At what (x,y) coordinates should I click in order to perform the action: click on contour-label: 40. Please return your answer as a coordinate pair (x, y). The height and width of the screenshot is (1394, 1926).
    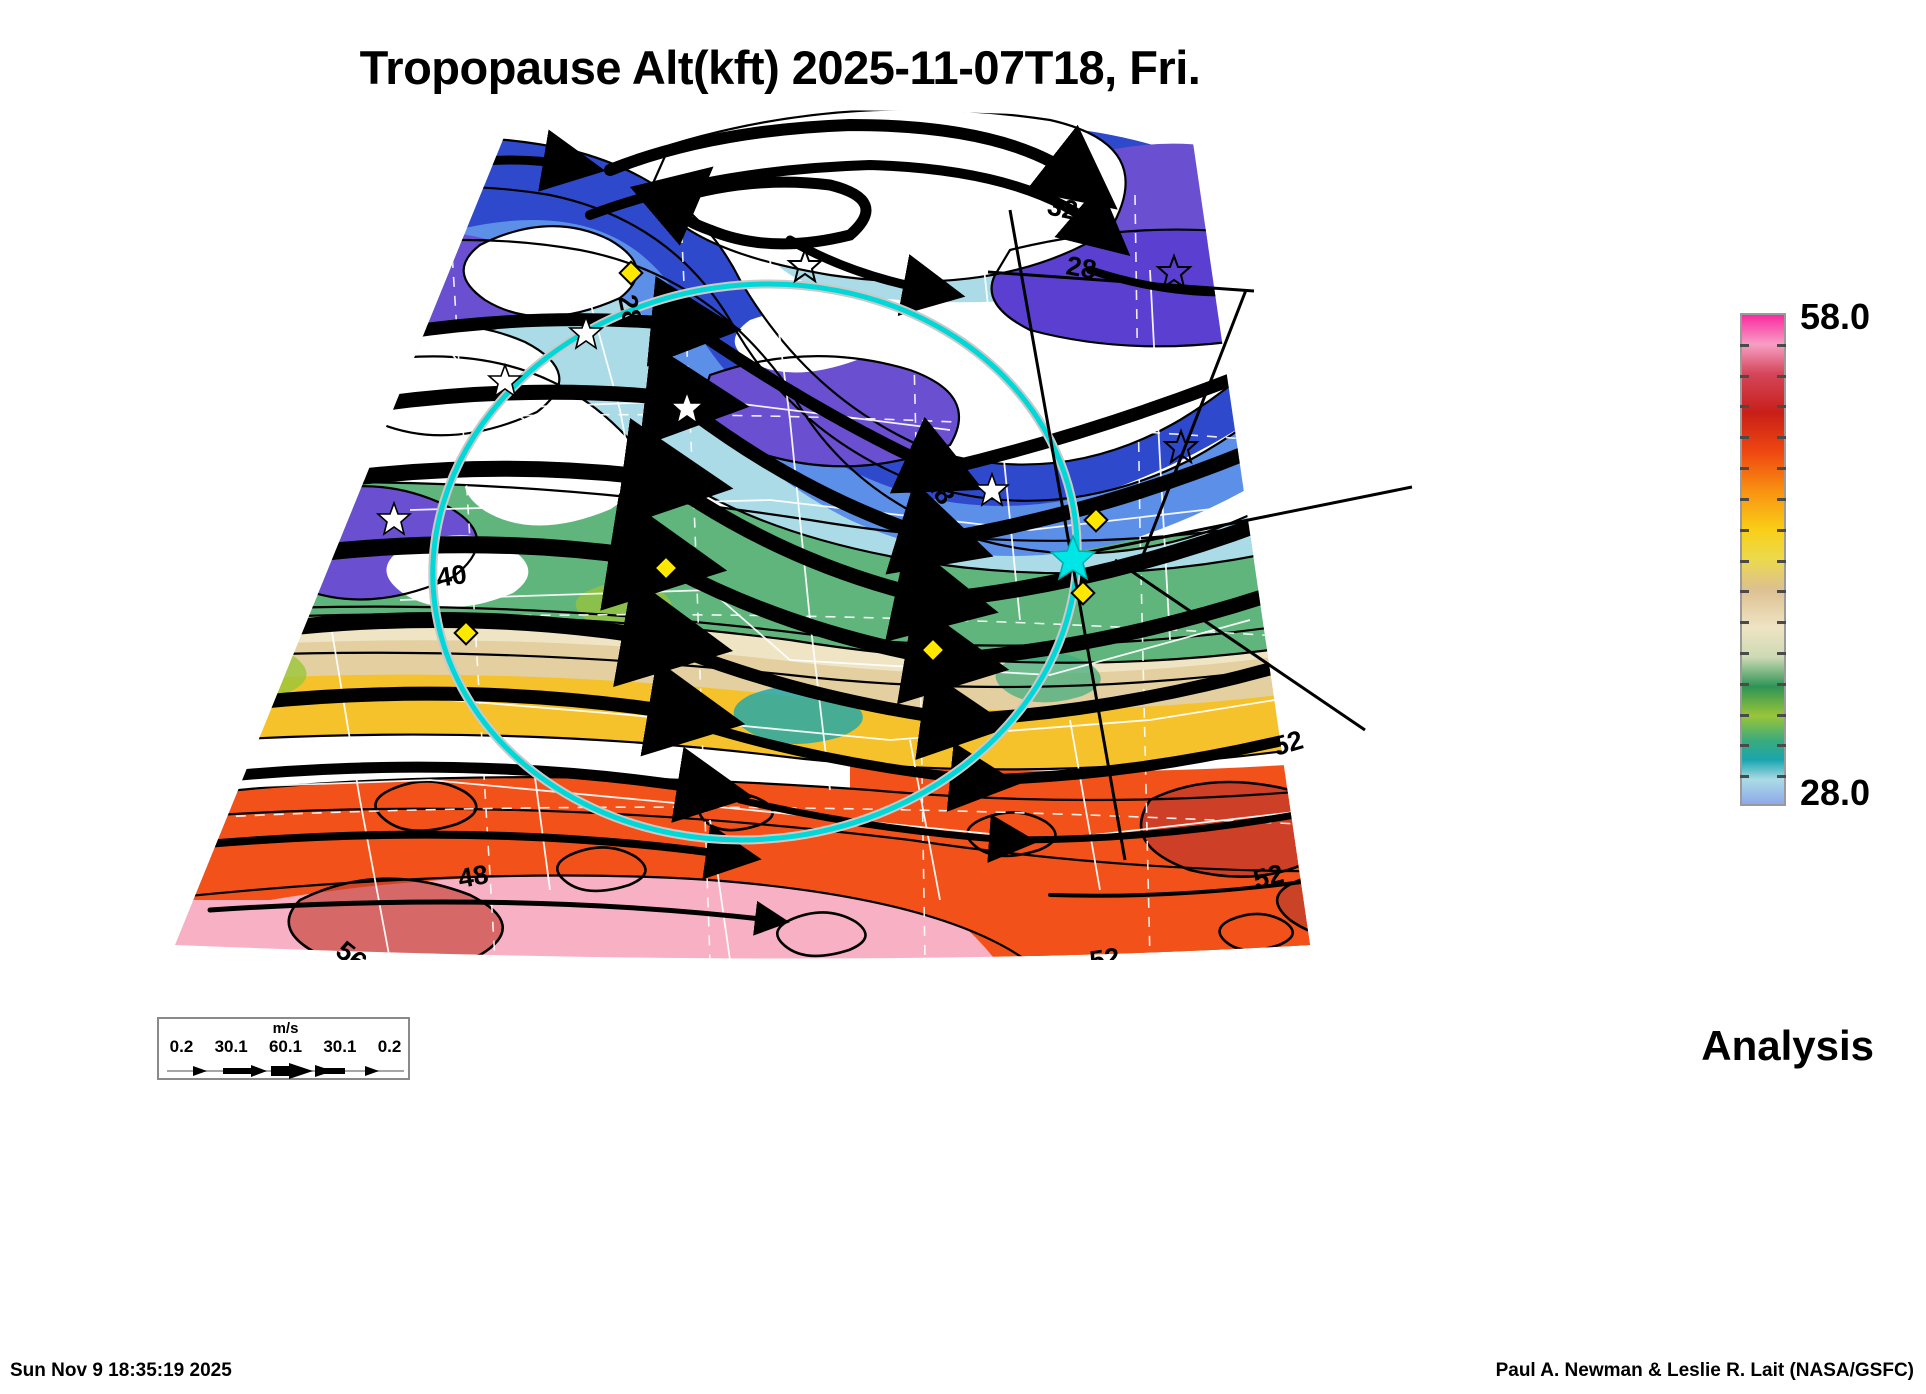
    Looking at the image, I should click on (452, 576).